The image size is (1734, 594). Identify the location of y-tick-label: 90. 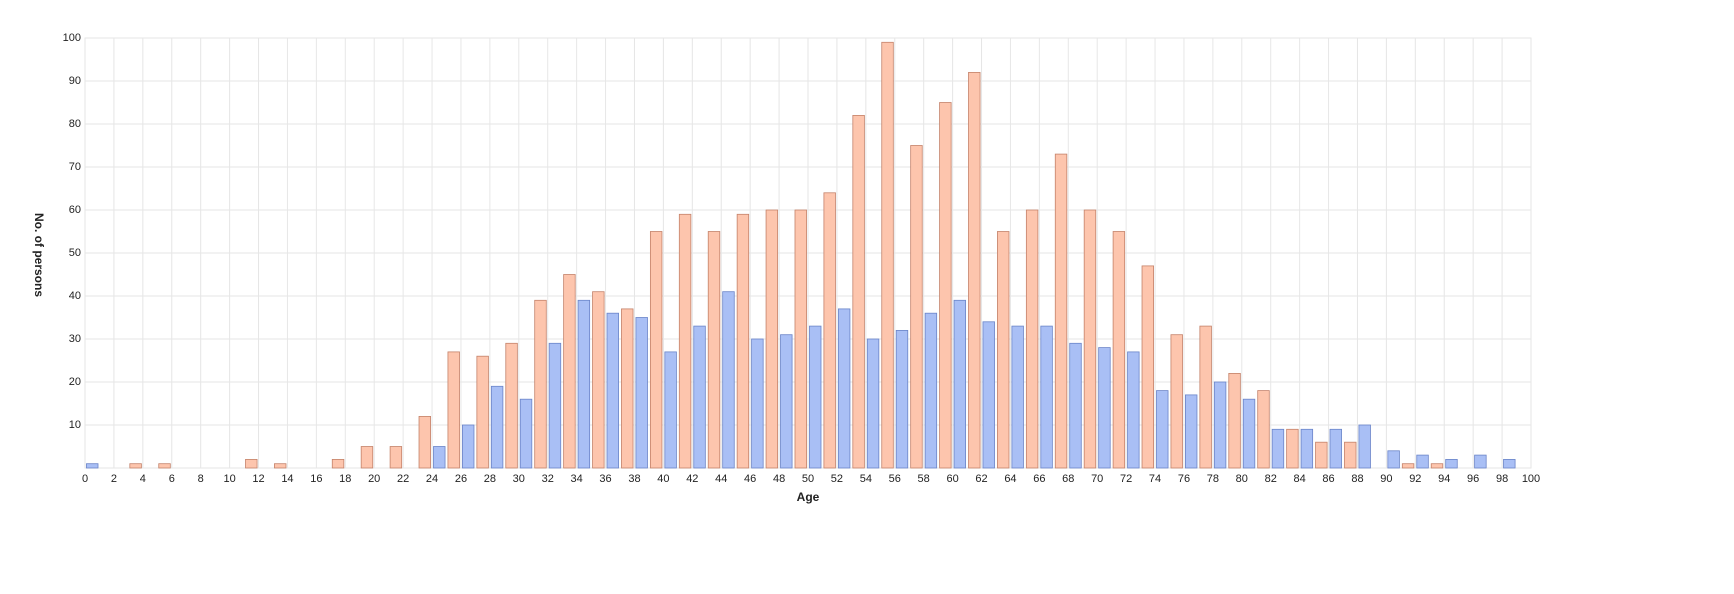
(75, 81).